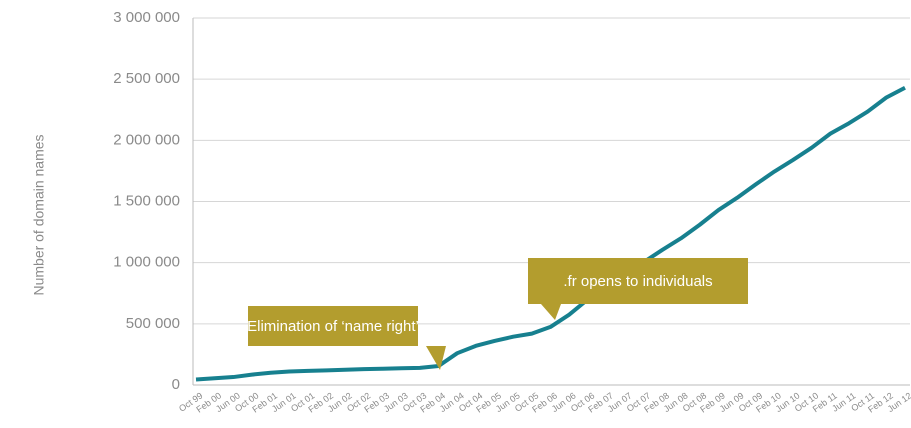 Image resolution: width=911 pixels, height=428 pixels. What do you see at coordinates (146, 17) in the screenshot?
I see `y-tick-label: 3 000 000` at bounding box center [146, 17].